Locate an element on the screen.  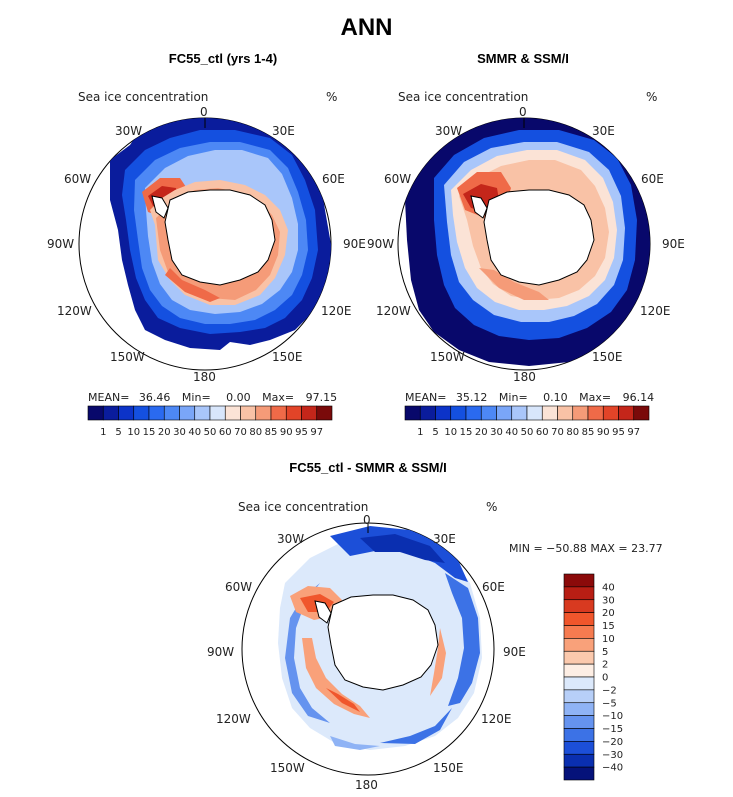
panel-3-lon-90e: 90E is located at coordinates (514, 652).